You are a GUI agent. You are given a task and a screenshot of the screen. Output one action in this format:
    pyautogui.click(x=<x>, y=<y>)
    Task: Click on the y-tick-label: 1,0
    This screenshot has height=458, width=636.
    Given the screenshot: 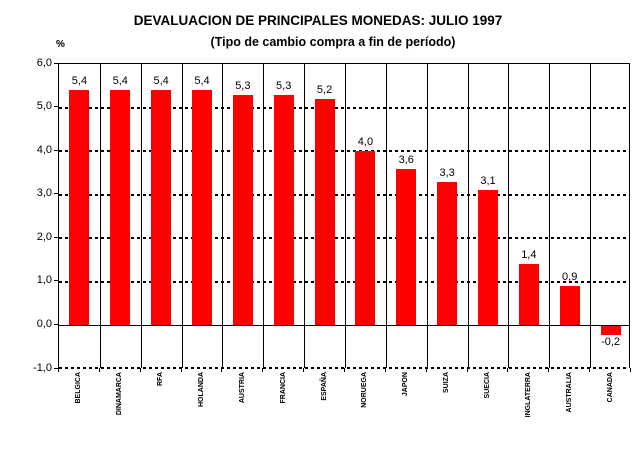 What is the action you would take?
    pyautogui.click(x=44, y=280)
    